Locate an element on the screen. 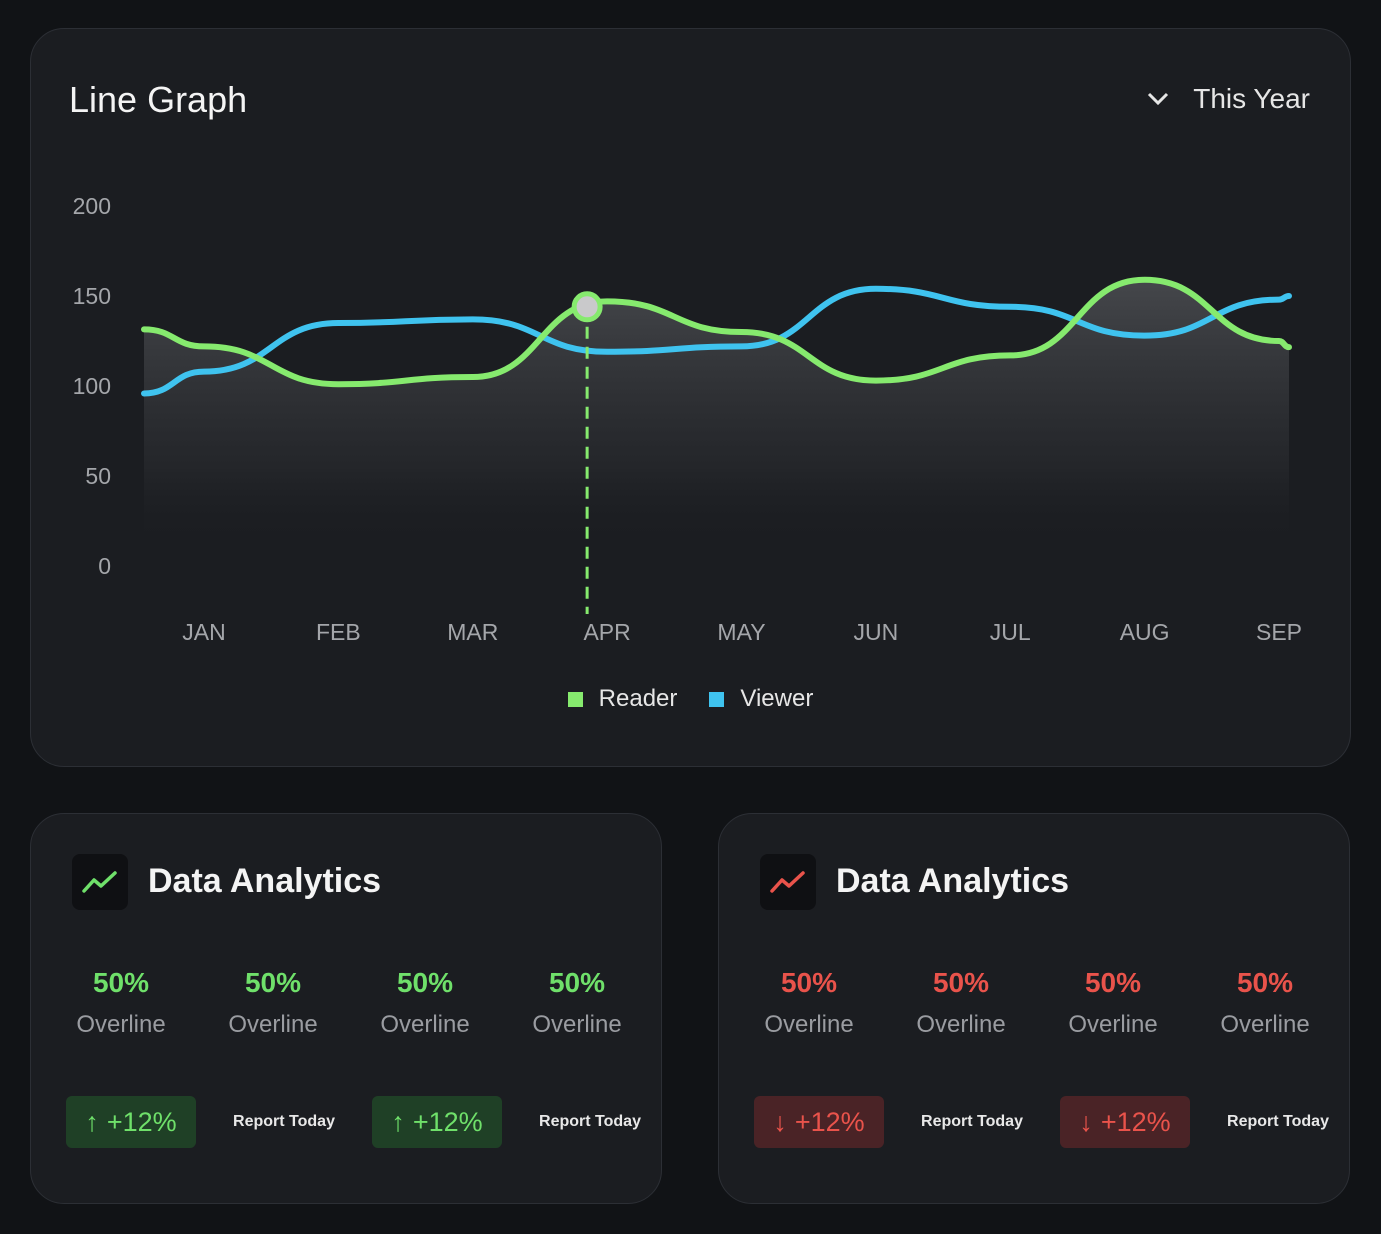 The width and height of the screenshot is (1381, 1234). y-tick-label: 150 is located at coordinates (92, 296).